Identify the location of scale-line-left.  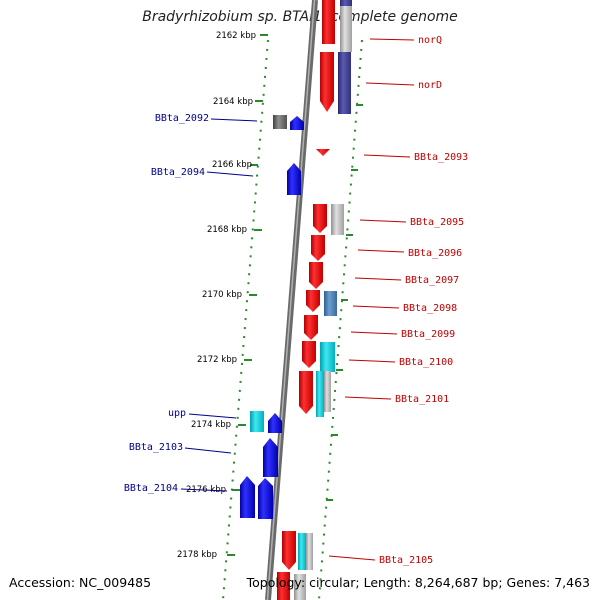
(245, 319).